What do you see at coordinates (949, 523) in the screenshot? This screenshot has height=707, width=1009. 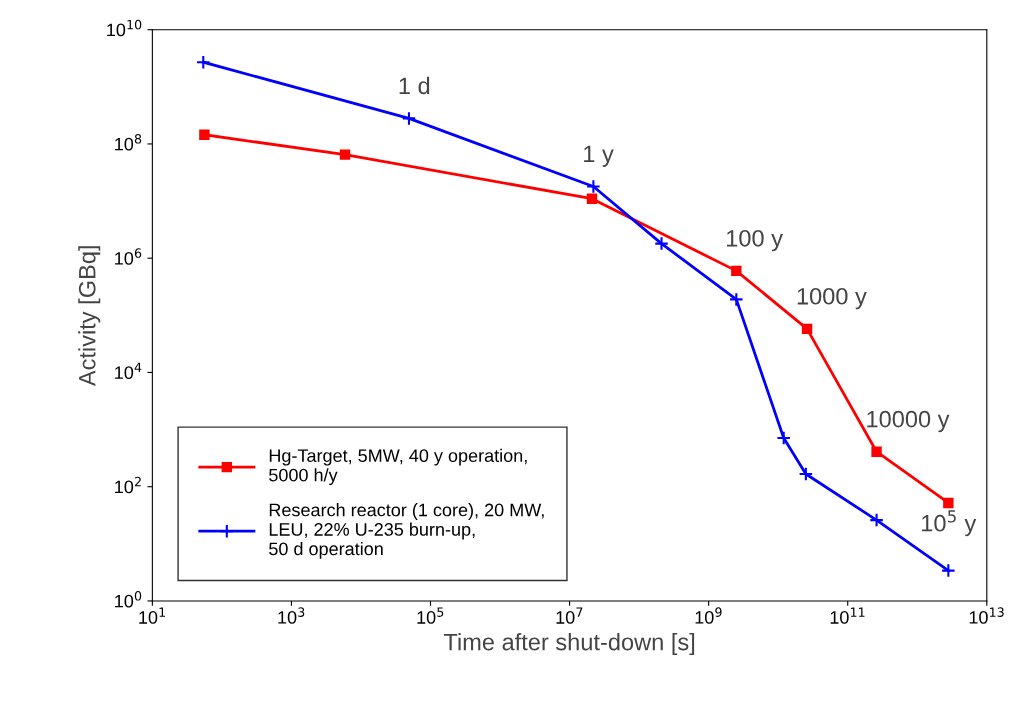 I see `annotation: 10$^{5}$ y` at bounding box center [949, 523].